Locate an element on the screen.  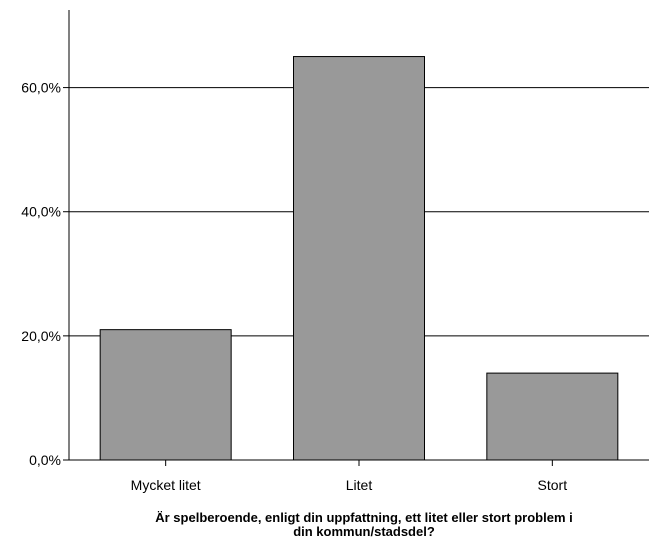
y-tick-label: 0,0% is located at coordinates (45, 460).